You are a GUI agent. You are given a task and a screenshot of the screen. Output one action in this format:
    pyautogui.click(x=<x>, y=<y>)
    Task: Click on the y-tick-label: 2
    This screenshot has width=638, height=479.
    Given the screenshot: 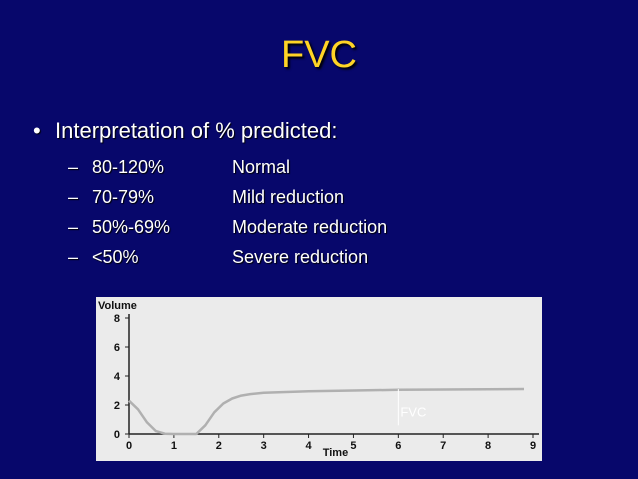 What is the action you would take?
    pyautogui.click(x=117, y=406)
    